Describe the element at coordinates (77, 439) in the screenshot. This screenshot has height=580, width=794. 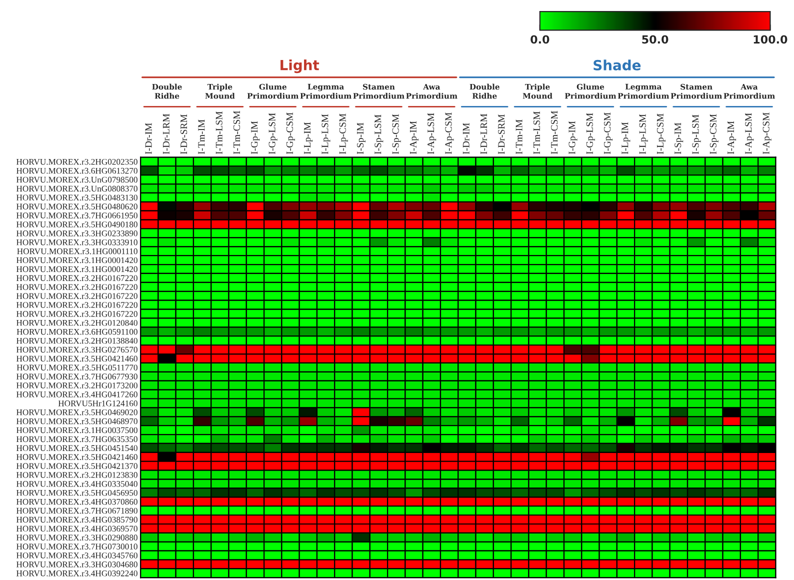
I see `y-tick-label: HORVU.MOREX.r3.7HG0635350` at that location.